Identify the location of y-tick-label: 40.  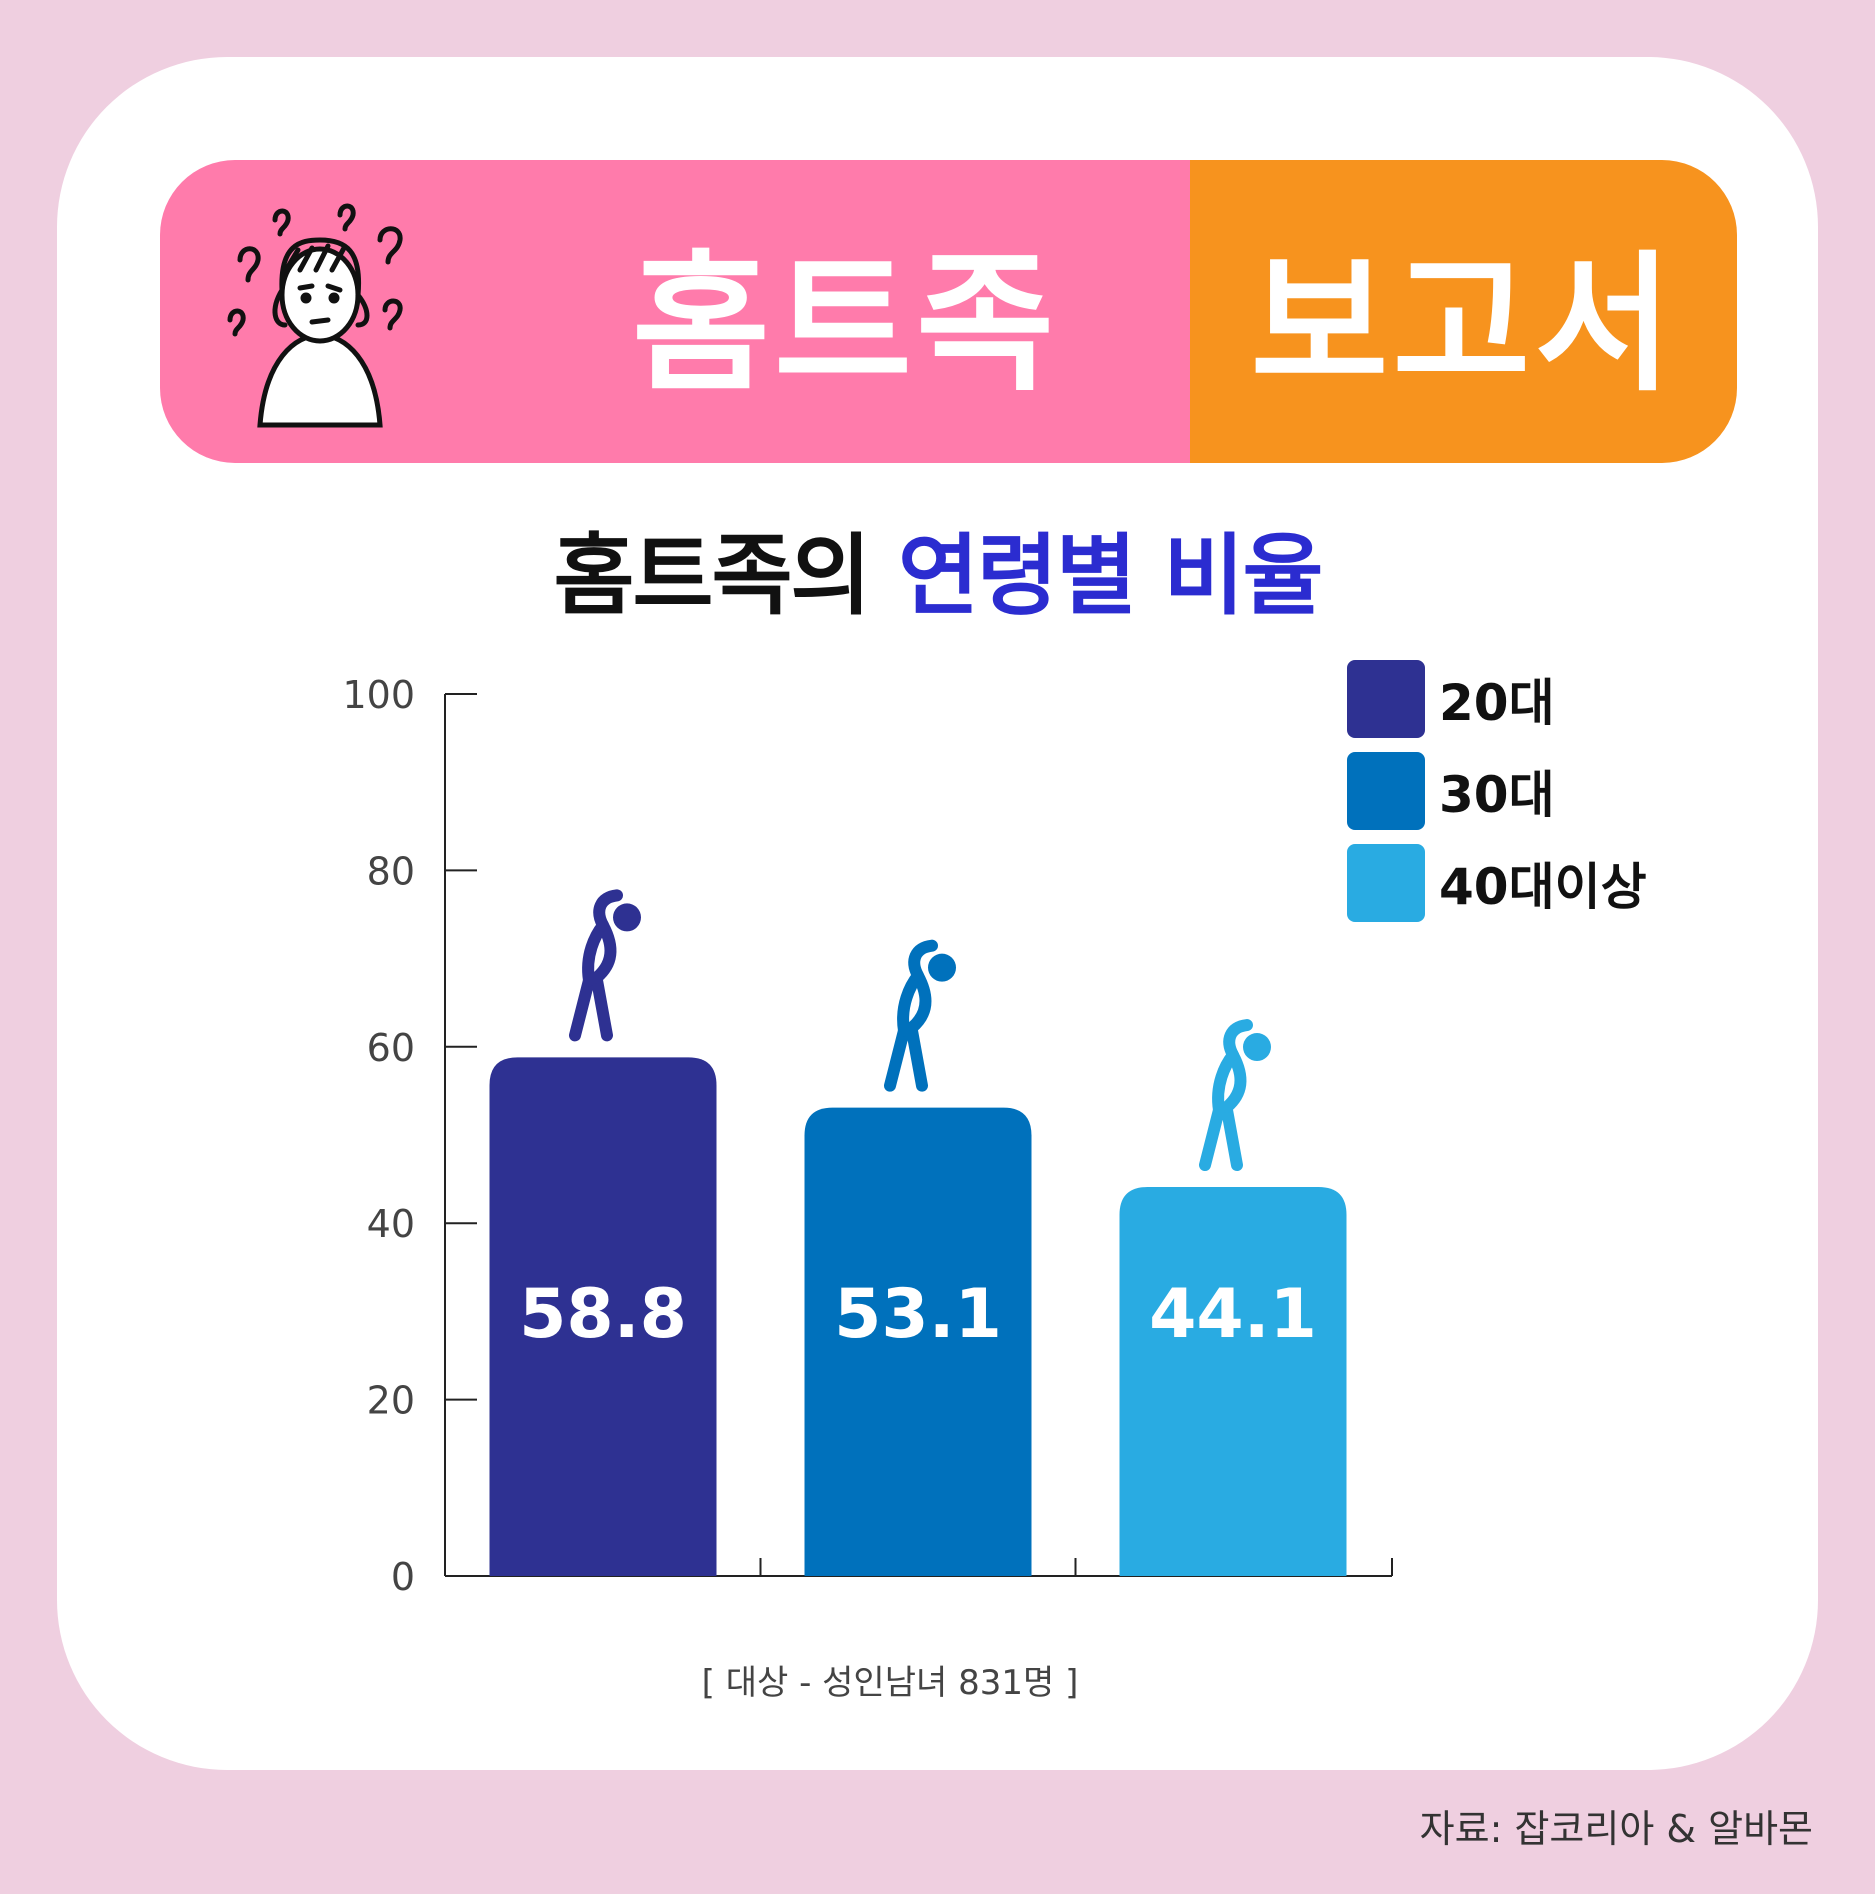
(391, 1224).